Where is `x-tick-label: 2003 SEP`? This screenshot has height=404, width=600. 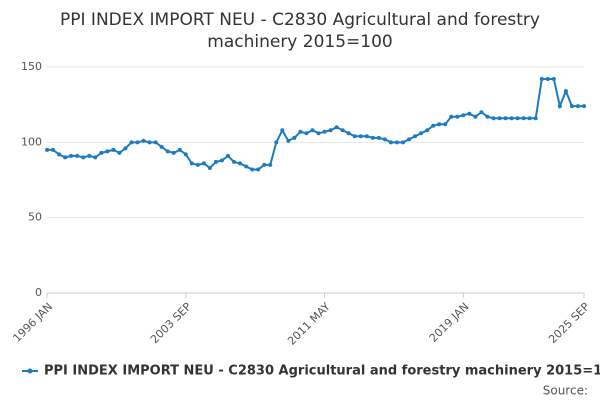
x-tick-label: 2003 SEP is located at coordinates (171, 323).